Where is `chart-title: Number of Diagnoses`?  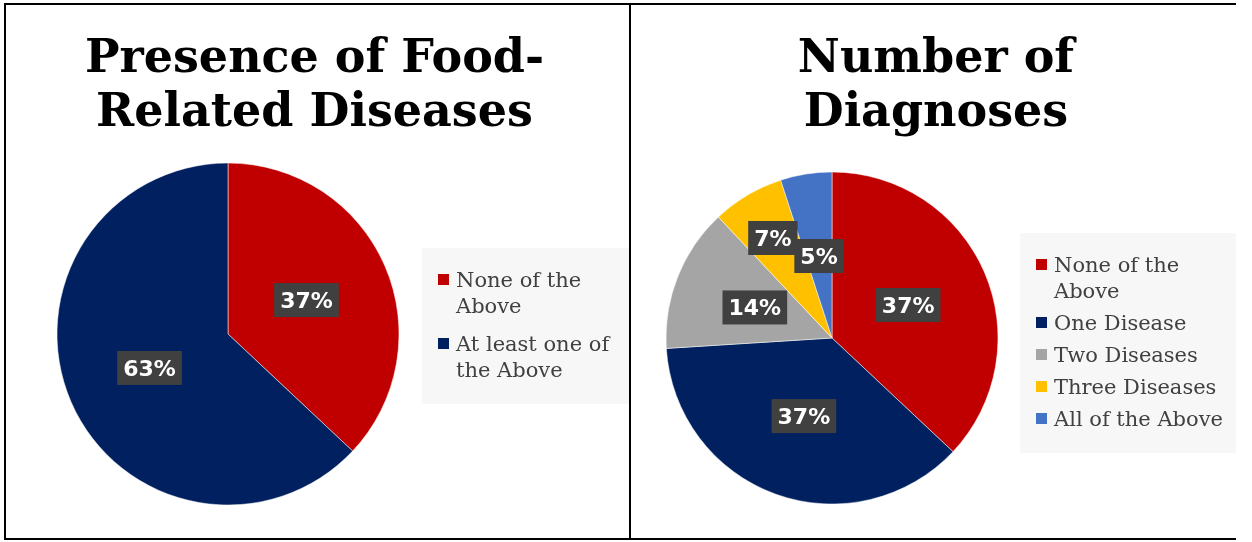 chart-title: Number of Diagnoses is located at coordinates (937, 83).